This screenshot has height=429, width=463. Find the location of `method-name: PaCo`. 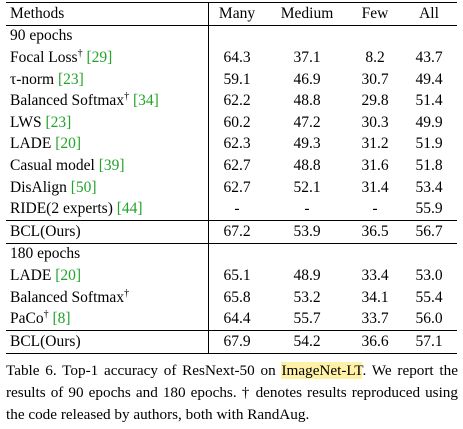

method-name: PaCo is located at coordinates (27, 319).